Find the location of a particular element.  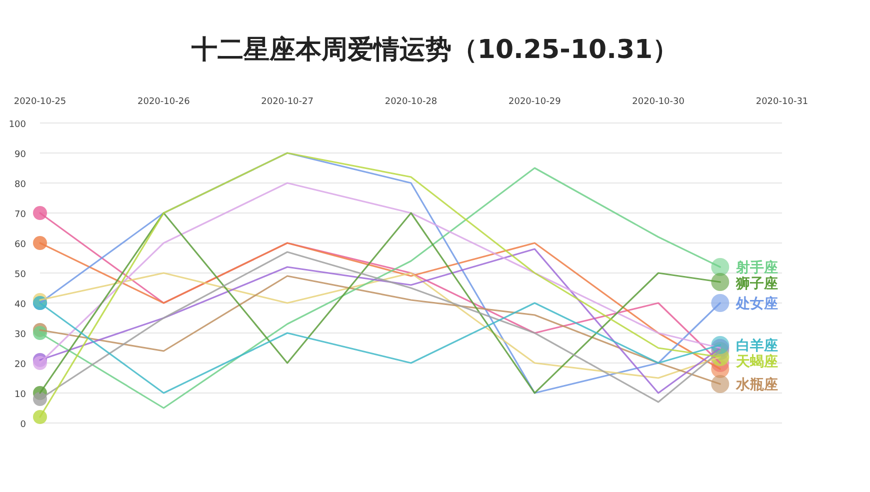

chart-title: 十二星座本周爱情运势（10.25-10.31） is located at coordinates (434, 50).